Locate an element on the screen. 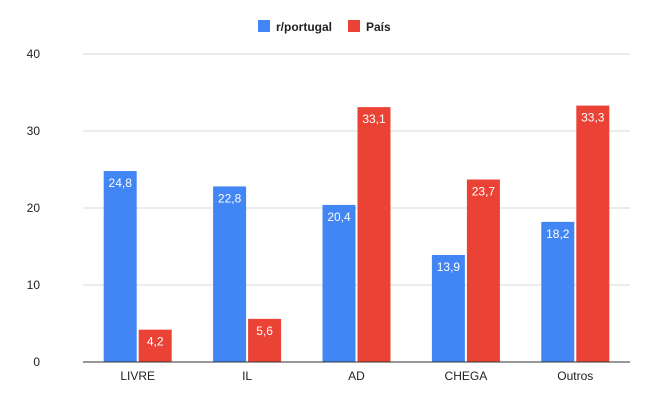 This screenshot has height=402, width=650. bar-outros-pais is located at coordinates (593, 233).